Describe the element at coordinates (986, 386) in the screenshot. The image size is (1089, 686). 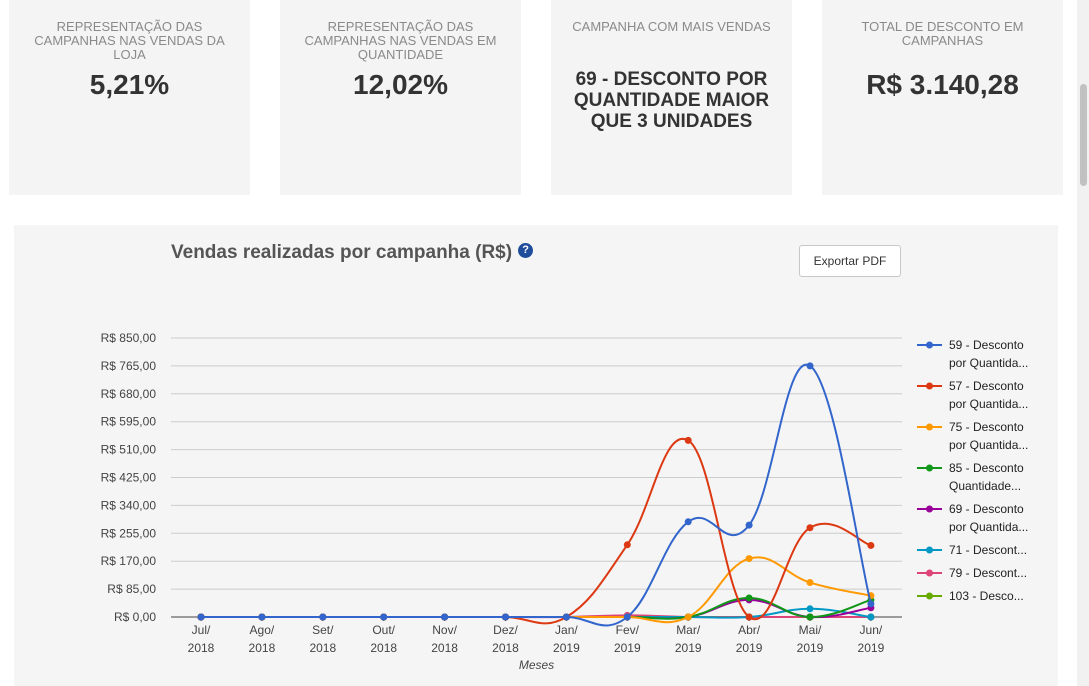
I see `legend-label: 57 - Desconto` at that location.